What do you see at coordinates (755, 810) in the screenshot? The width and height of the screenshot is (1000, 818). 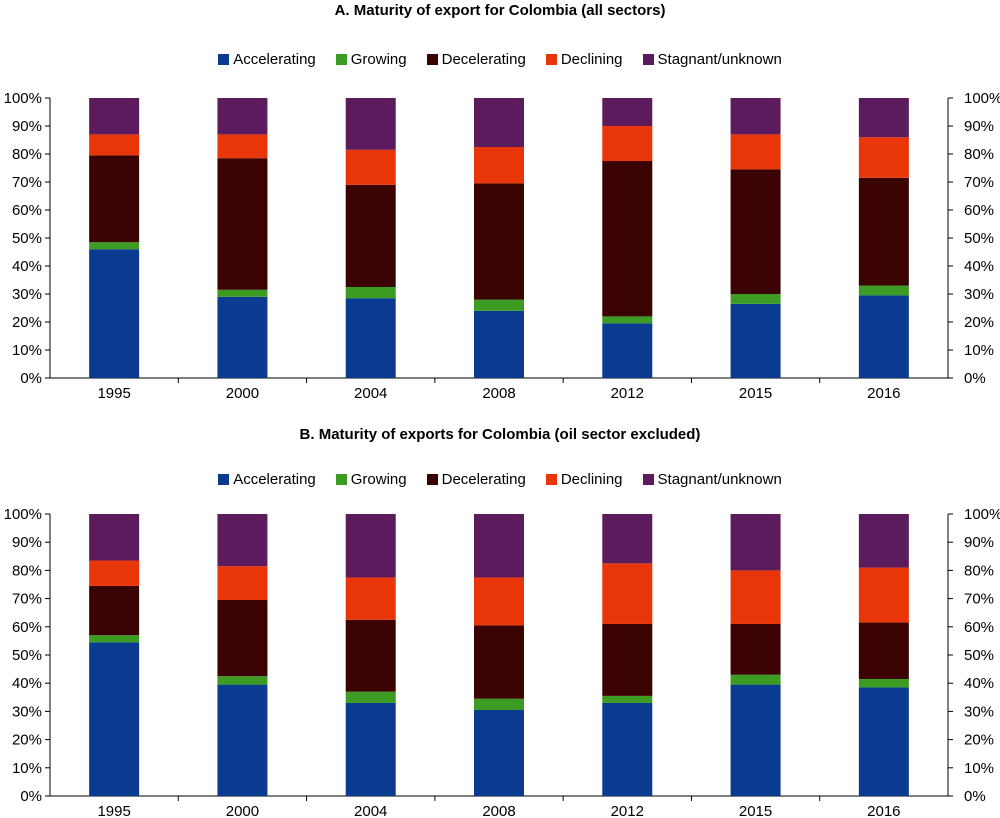 I see `x-tick-label: 2015` at bounding box center [755, 810].